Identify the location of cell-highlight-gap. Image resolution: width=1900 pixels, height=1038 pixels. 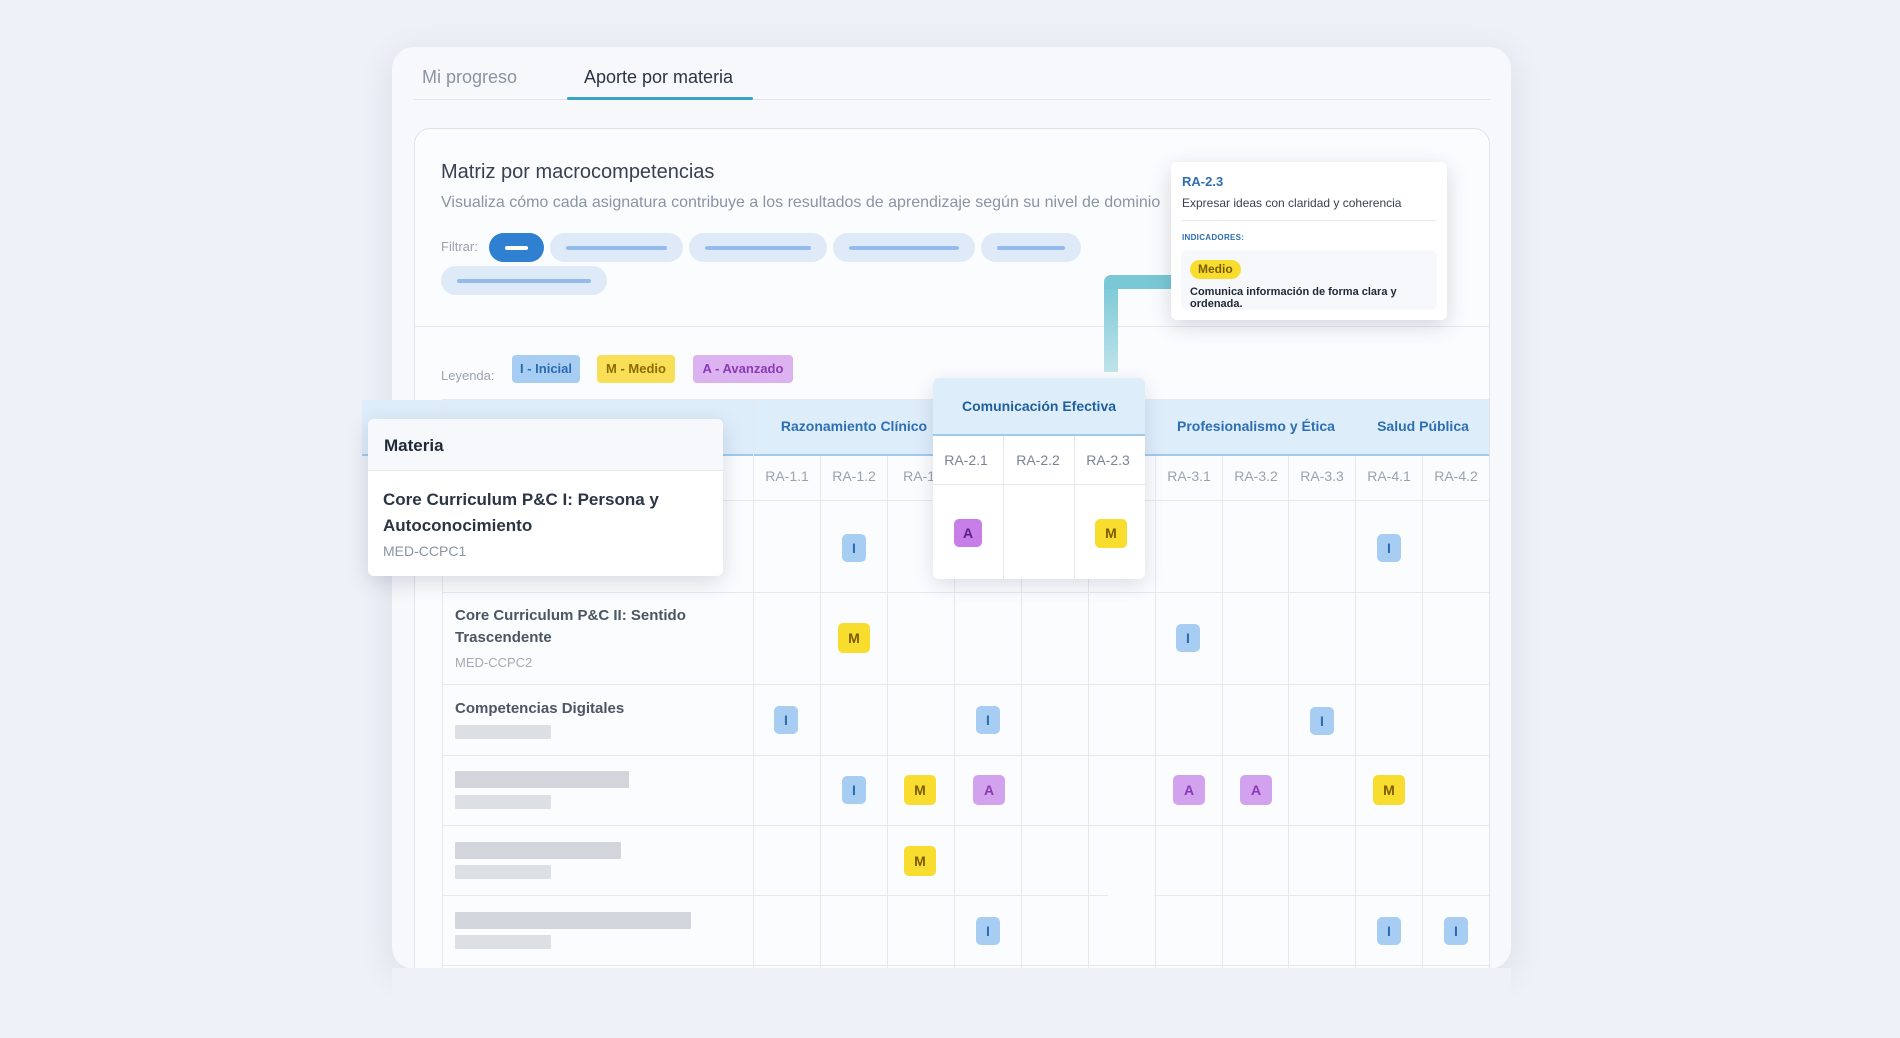
(1131, 868).